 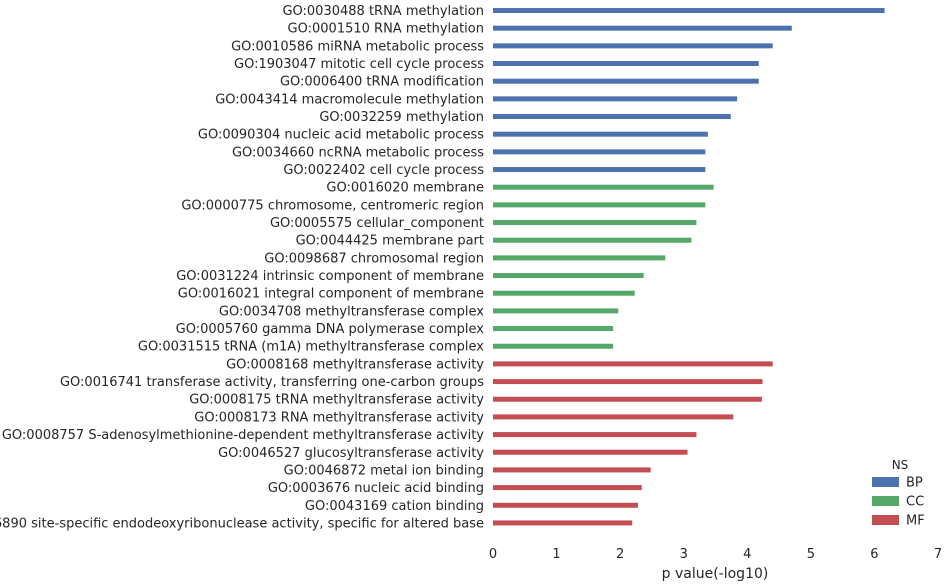 I want to click on category-label: GO:0032259 methylation, so click(x=401, y=117).